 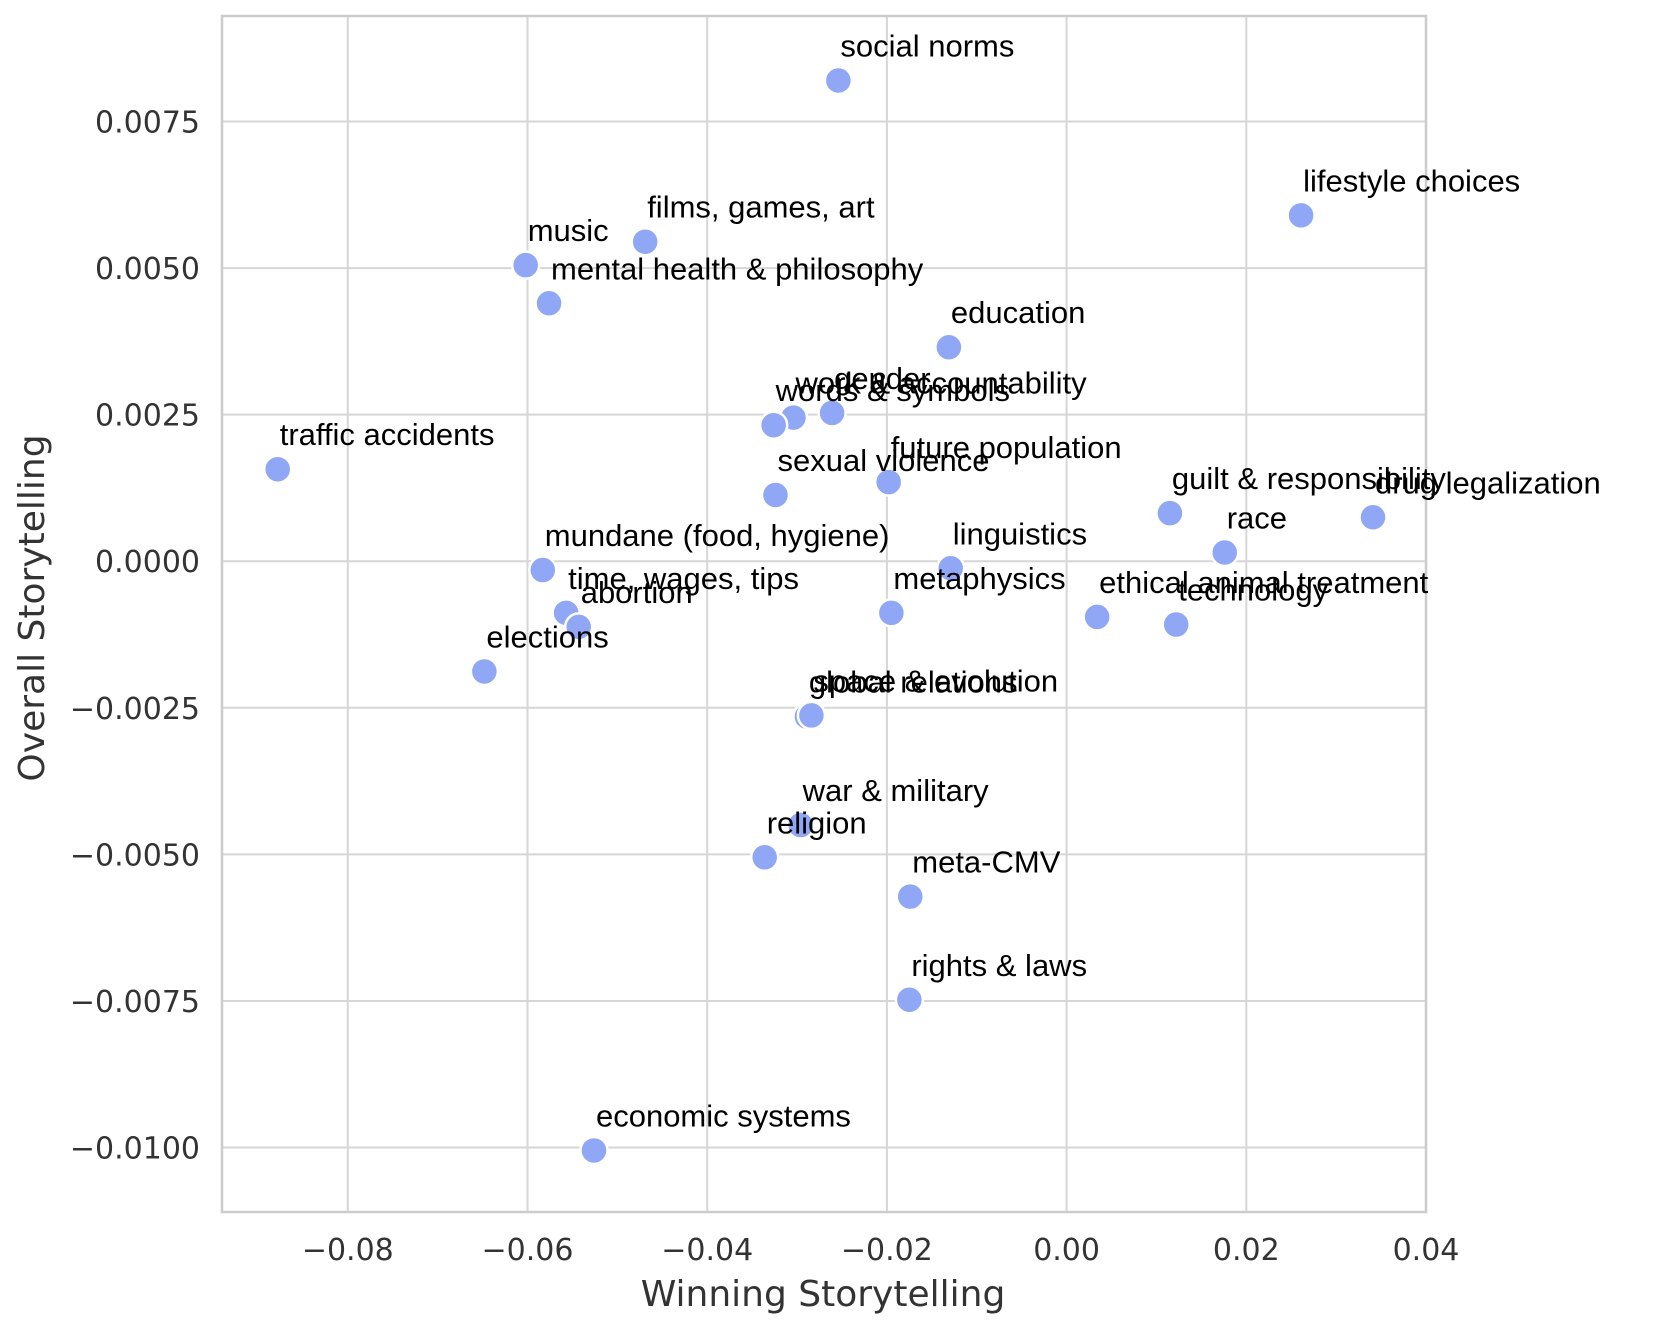 What do you see at coordinates (761, 207) in the screenshot?
I see `point-label: films, games, art` at bounding box center [761, 207].